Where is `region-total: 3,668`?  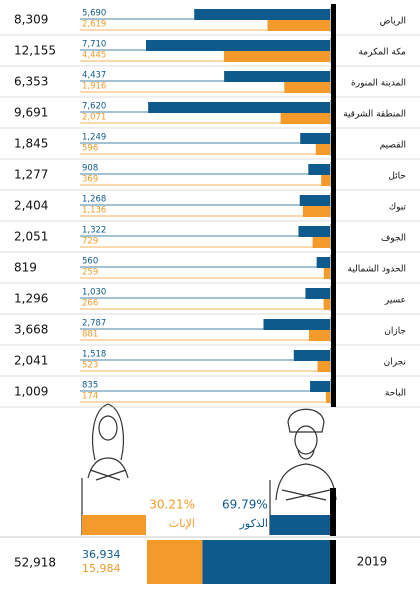 region-total: 3,668 is located at coordinates (31, 330).